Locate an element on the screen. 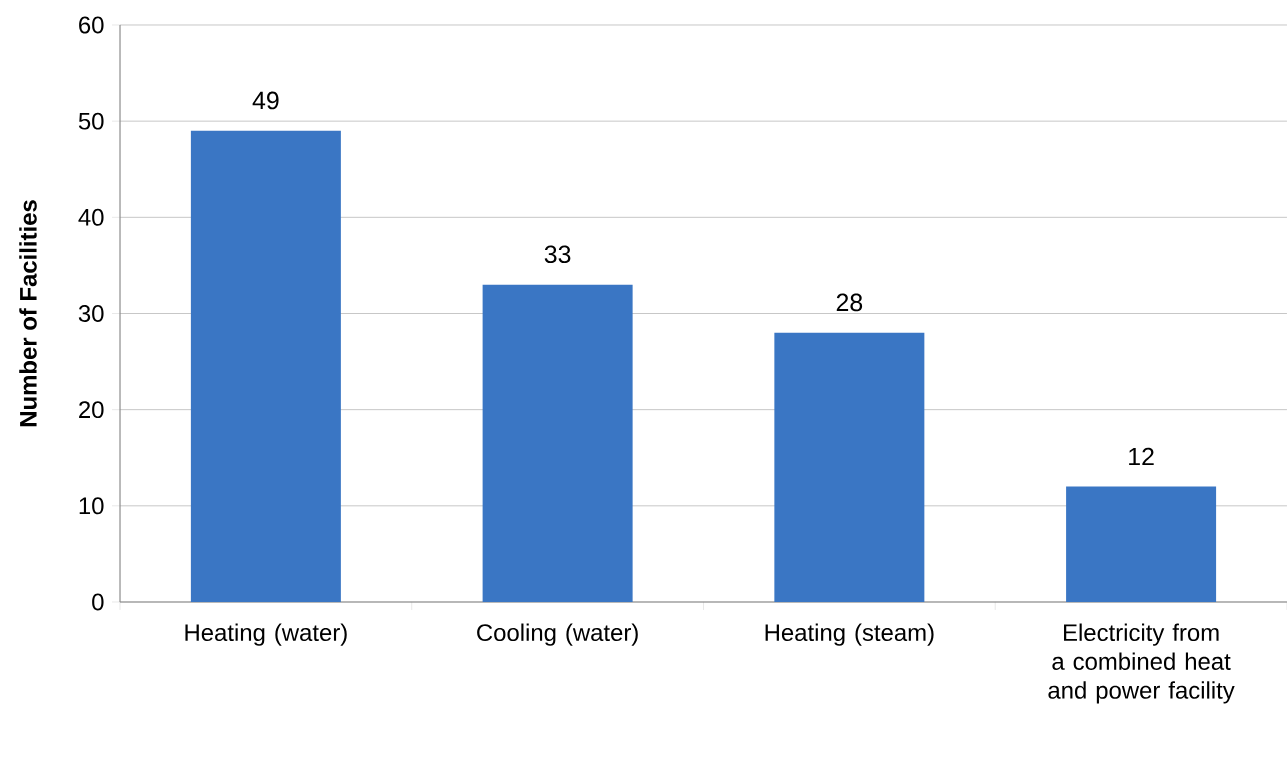 Image resolution: width=1287 pixels, height=761 pixels. y-tick-label: 40 is located at coordinates (91, 217).